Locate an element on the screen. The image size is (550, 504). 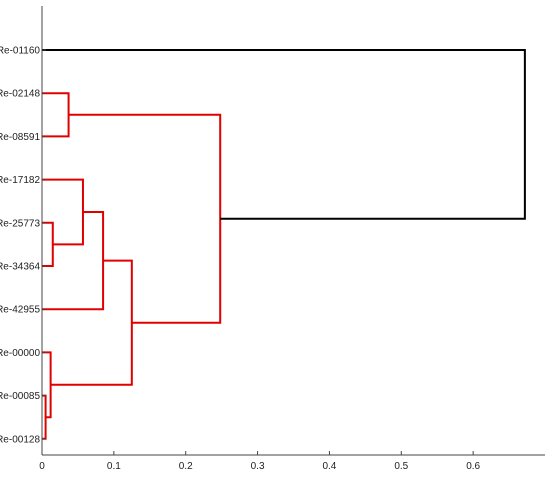
dendrogram-link-c6 is located at coordinates (73, 261).